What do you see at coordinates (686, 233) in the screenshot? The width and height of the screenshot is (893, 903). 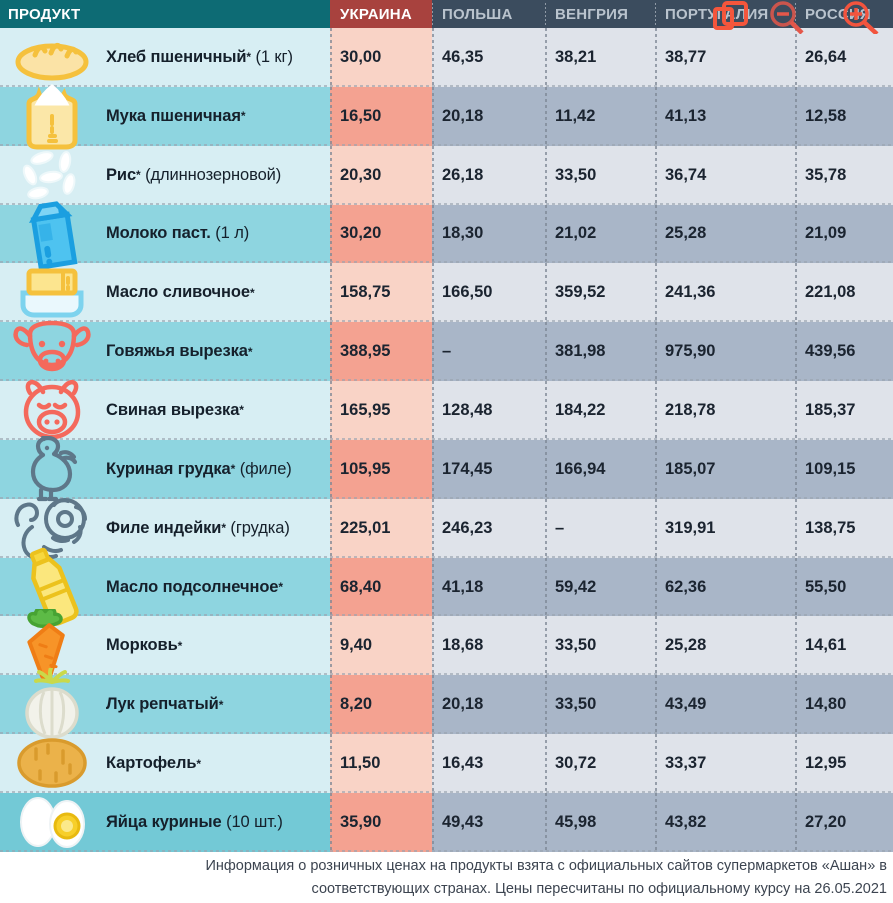 I see `price-portugal-value: 25,28` at bounding box center [686, 233].